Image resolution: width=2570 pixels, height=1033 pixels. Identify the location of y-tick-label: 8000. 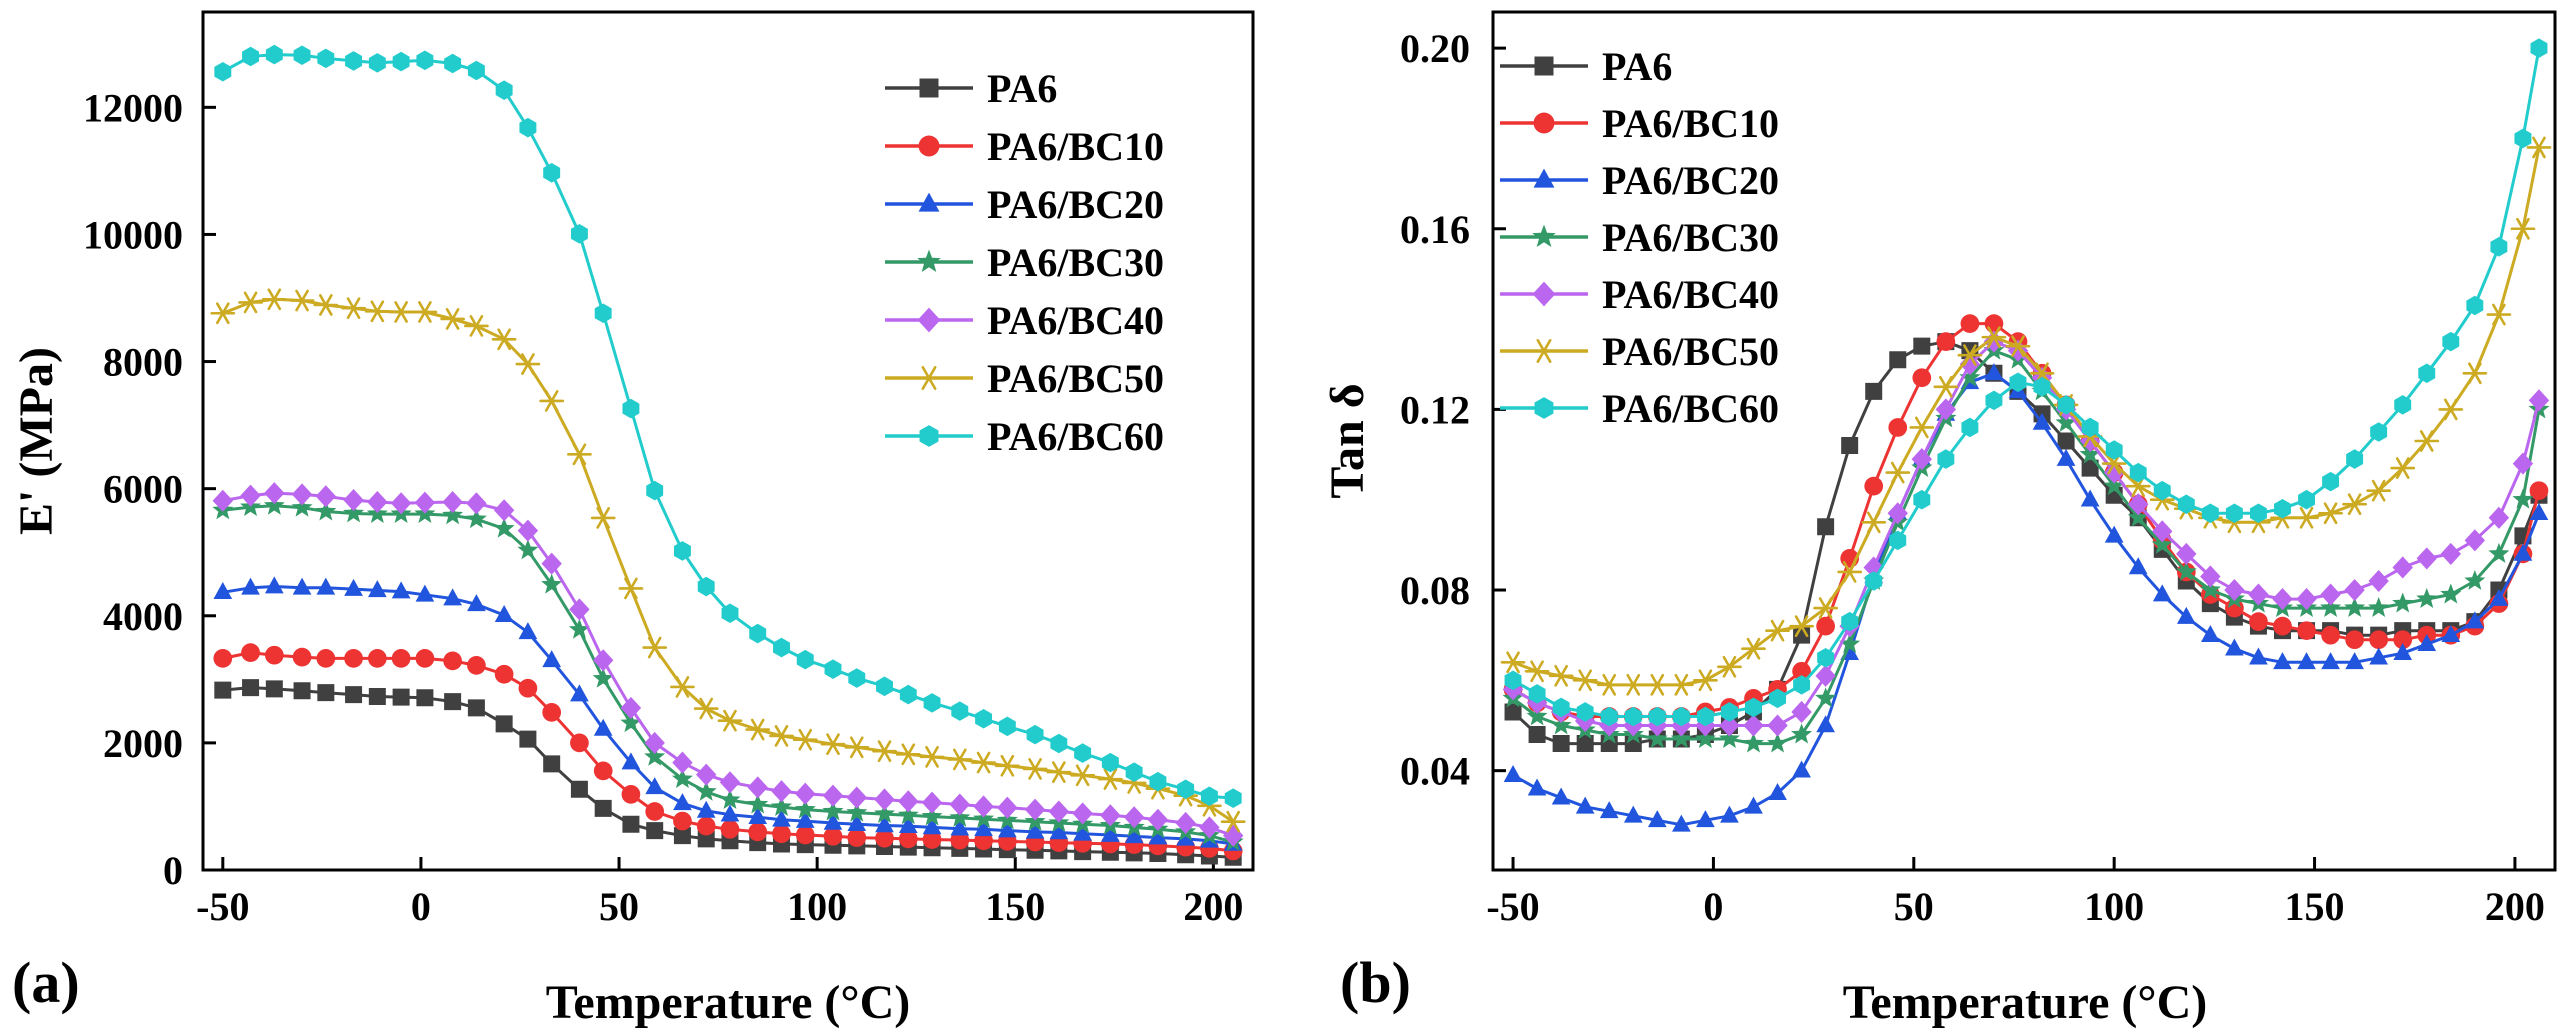
(143, 362).